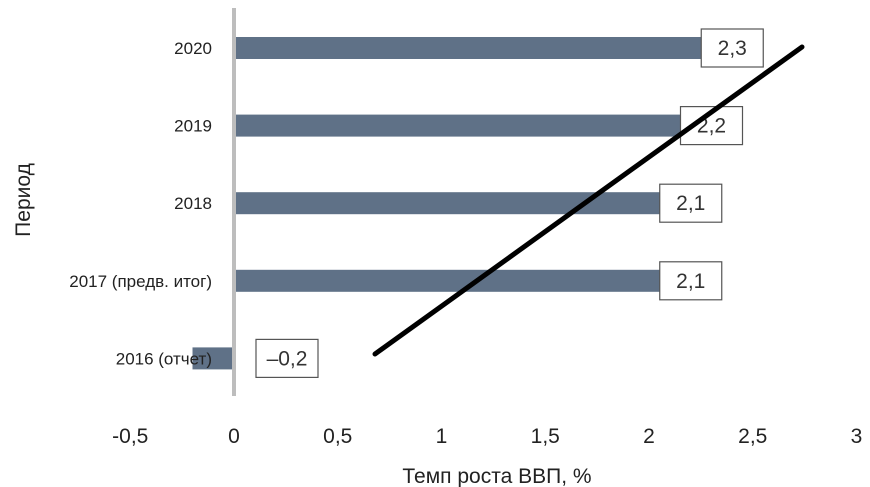 Image resolution: width=870 pixels, height=487 pixels. Describe the element at coordinates (234, 436) in the screenshot. I see `x-tick-label: 0` at that location.